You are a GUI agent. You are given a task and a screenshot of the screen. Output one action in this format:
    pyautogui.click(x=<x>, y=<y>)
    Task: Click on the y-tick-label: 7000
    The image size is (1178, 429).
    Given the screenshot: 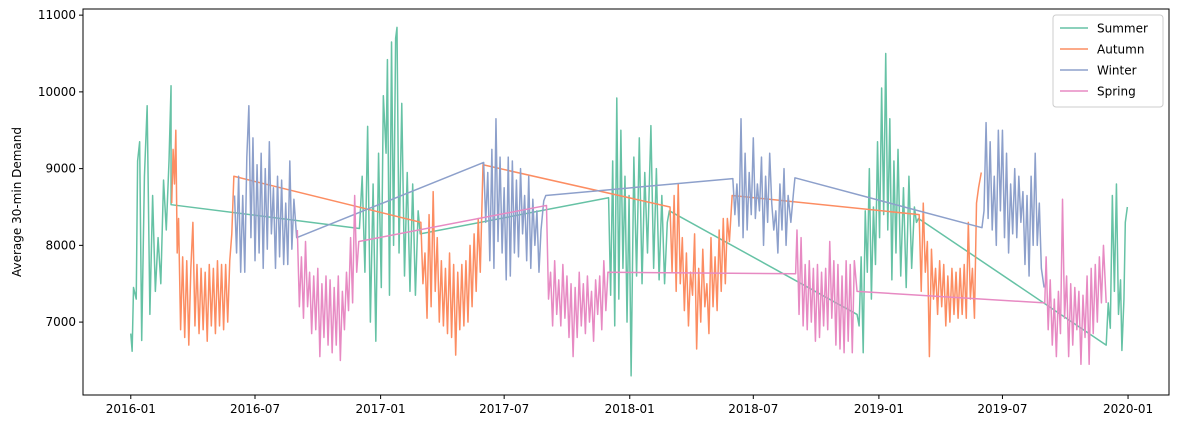 What is the action you would take?
    pyautogui.click(x=60, y=322)
    